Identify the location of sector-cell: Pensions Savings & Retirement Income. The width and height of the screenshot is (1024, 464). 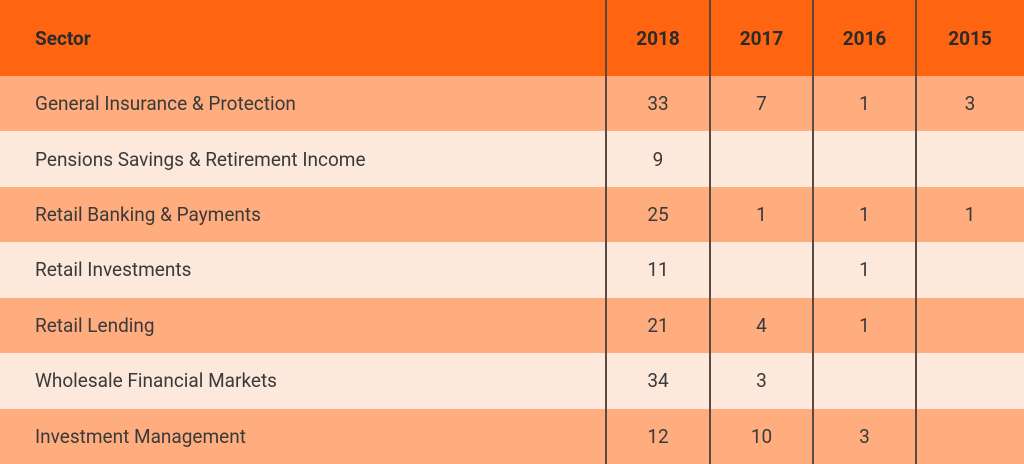
(200, 159).